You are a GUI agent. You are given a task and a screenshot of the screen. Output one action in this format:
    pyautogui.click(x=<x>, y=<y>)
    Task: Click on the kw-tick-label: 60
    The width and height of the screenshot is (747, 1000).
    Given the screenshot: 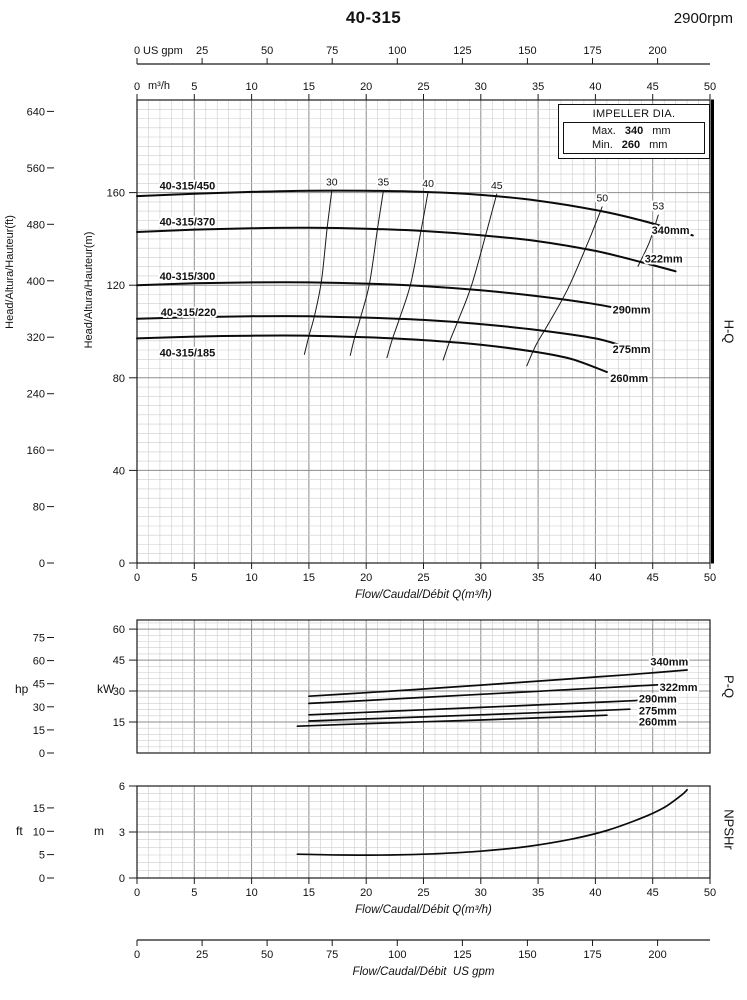 What is the action you would take?
    pyautogui.click(x=119, y=630)
    